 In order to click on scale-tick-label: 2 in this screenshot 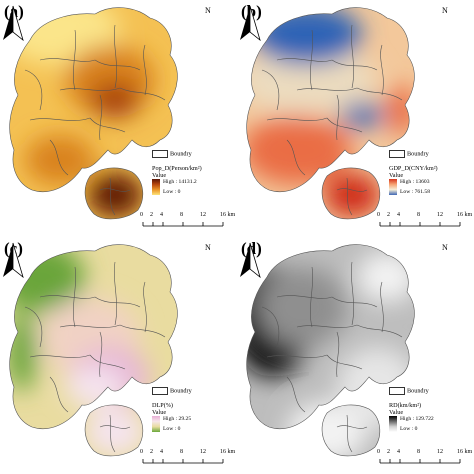, I will do `click(151, 215)`.